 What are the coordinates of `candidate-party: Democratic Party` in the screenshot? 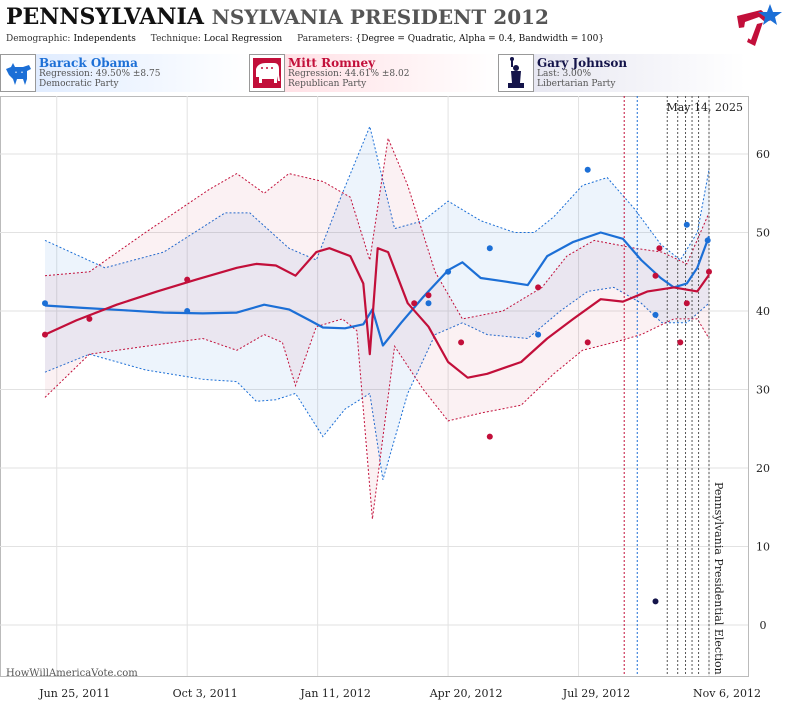 It's located at (79, 84).